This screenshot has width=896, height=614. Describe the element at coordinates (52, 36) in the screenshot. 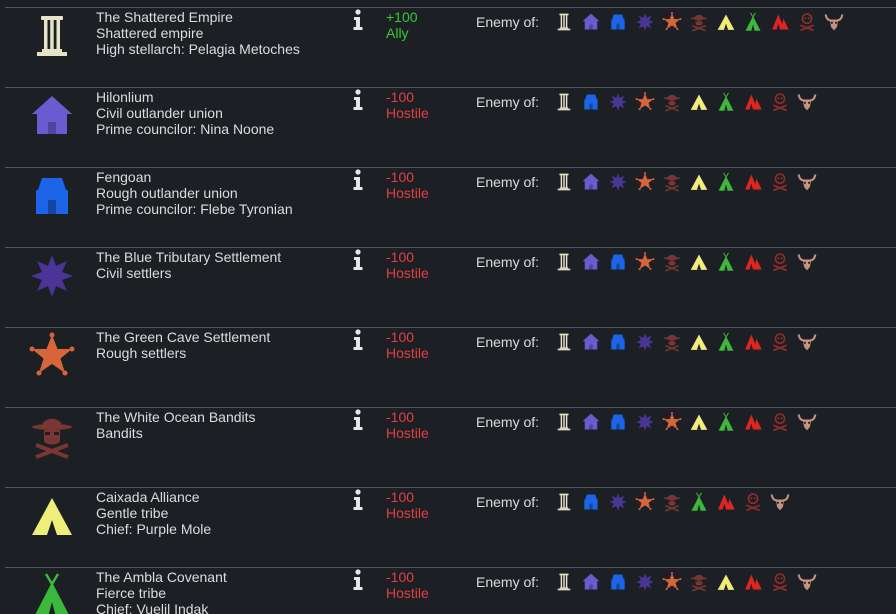

I see `empire-icon` at that location.